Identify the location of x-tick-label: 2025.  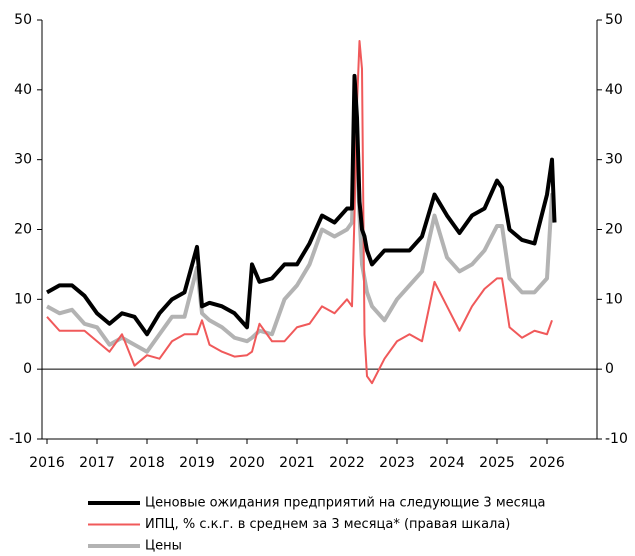
(497, 463).